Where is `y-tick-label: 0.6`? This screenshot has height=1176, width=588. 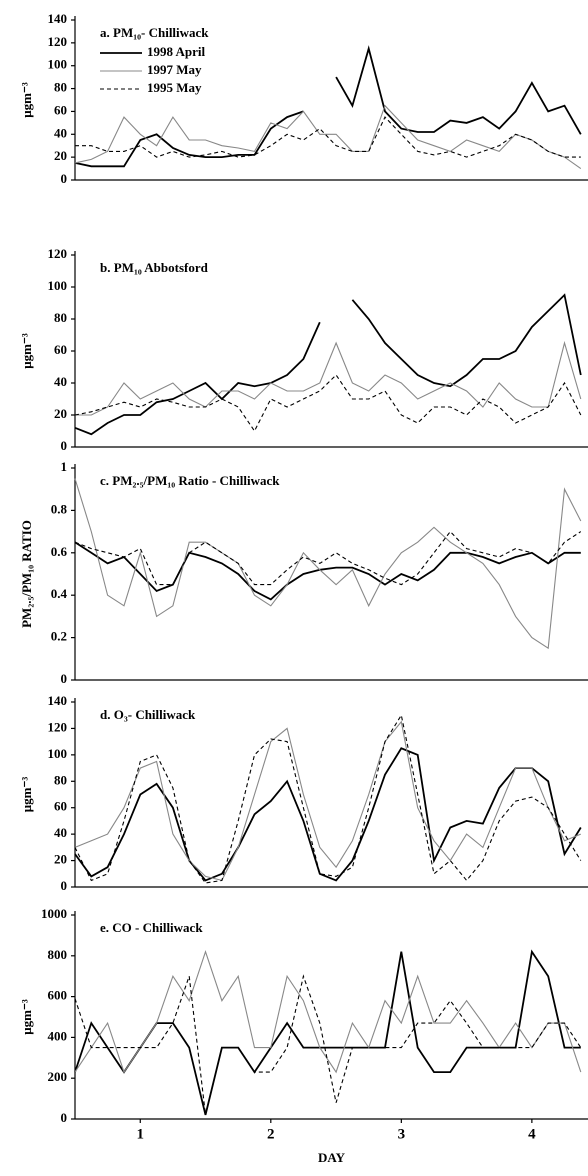 y-tick-label: 0.6 is located at coordinates (59, 551).